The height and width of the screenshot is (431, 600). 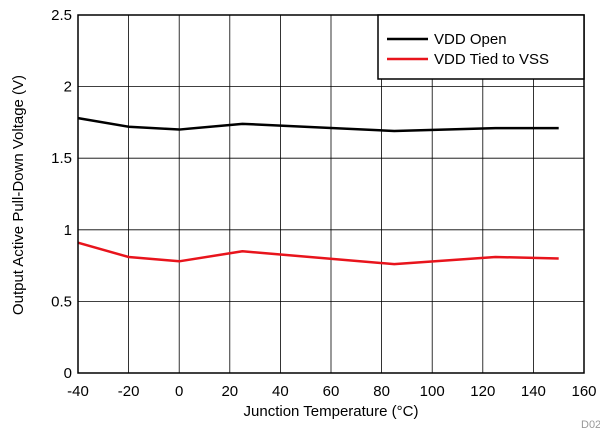 I want to click on y-tick-labels: 0 0.5 1 1.5 2 2.5, so click(x=61, y=194).